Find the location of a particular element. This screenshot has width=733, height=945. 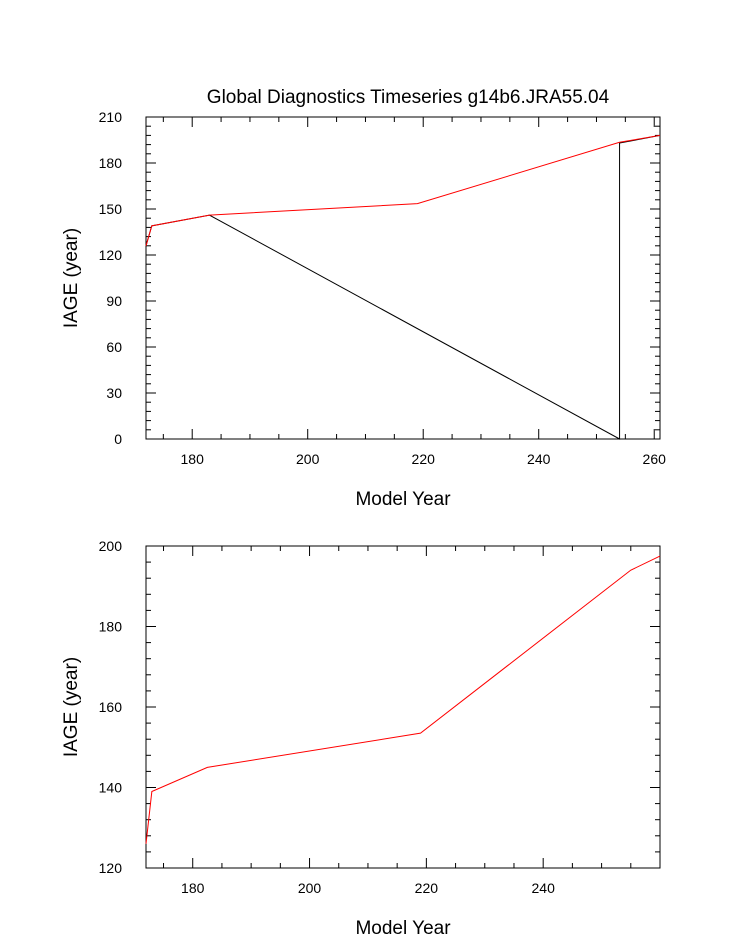

y-tick-label: 200 is located at coordinates (111, 546).